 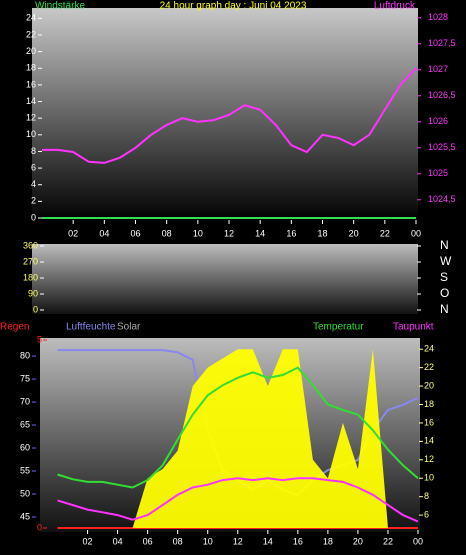 I want to click on y2-tick-label: S, so click(x=444, y=277).